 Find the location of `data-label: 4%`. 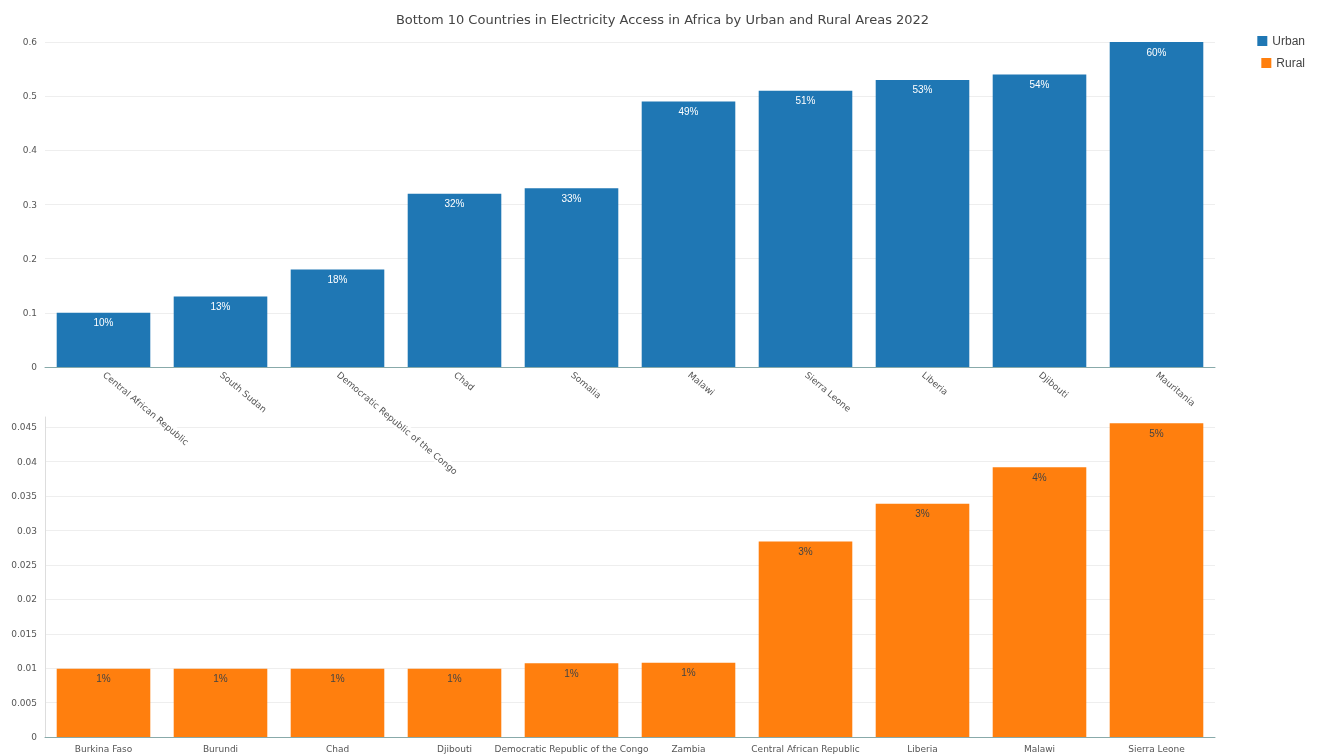

data-label: 4% is located at coordinates (1039, 477).